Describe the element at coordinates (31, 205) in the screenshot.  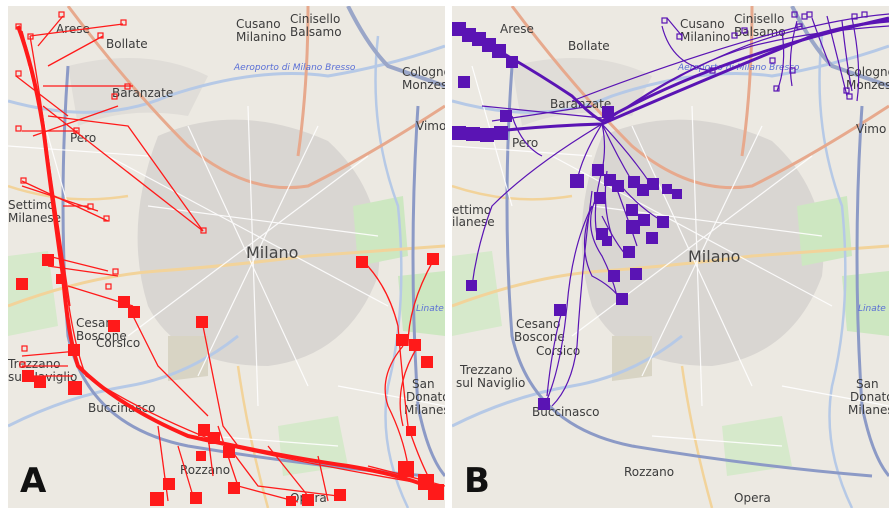
I see `label-settimo: Settimo` at that location.